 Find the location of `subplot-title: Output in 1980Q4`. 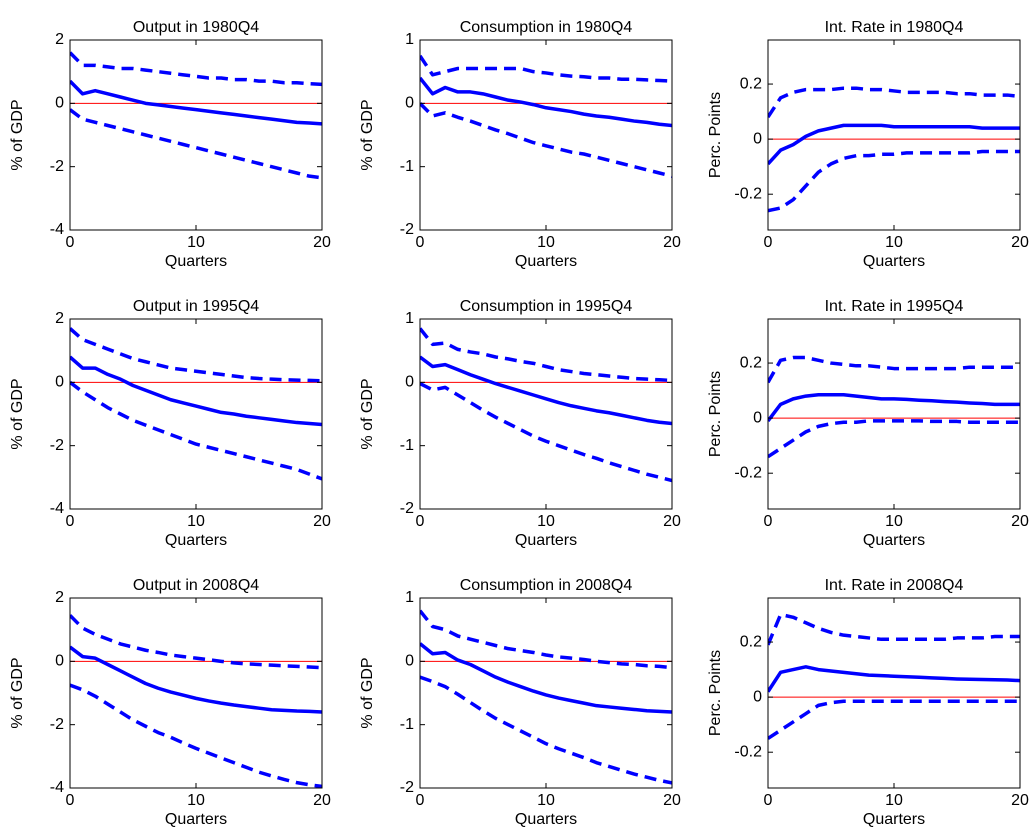

subplot-title: Output in 1980Q4 is located at coordinates (196, 27).